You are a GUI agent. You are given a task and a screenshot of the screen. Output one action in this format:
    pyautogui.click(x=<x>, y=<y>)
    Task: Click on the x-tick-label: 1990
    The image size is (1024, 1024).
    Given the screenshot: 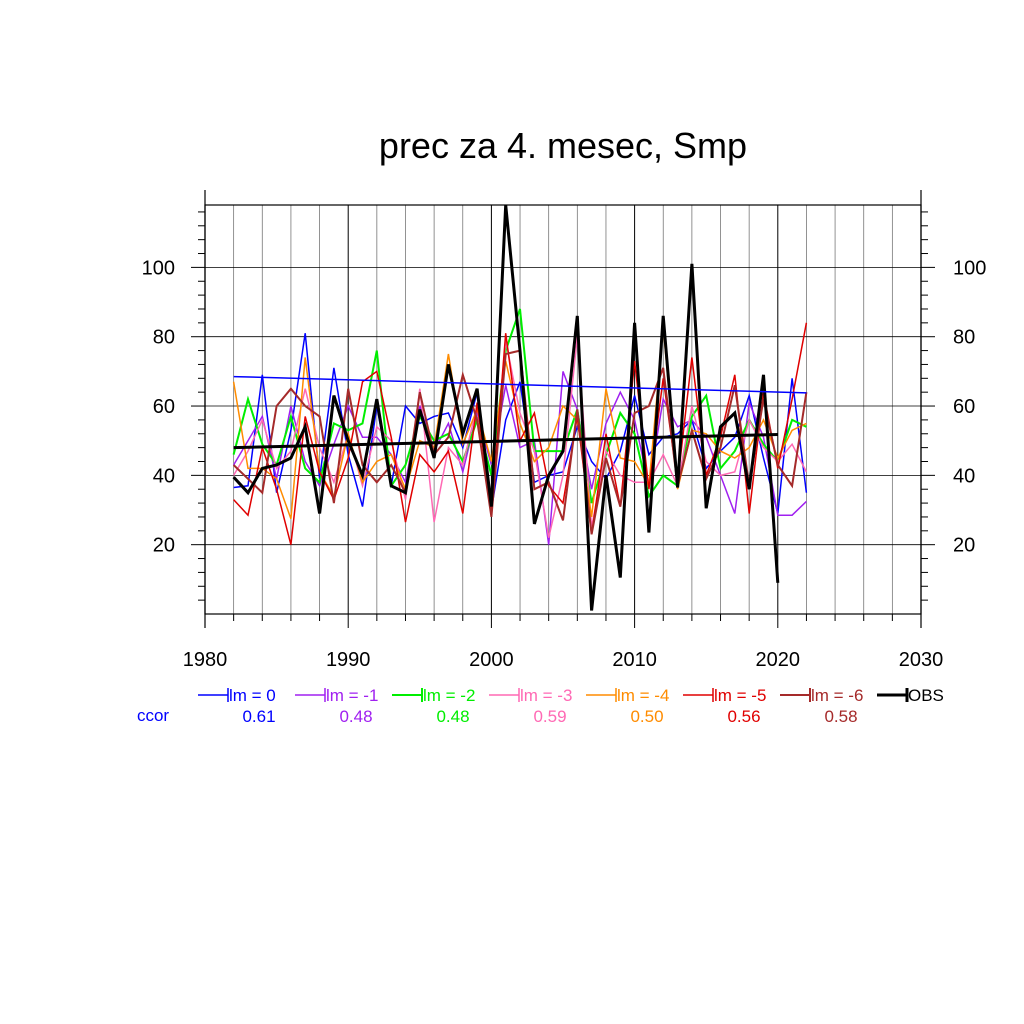 What is the action you would take?
    pyautogui.click(x=348, y=660)
    